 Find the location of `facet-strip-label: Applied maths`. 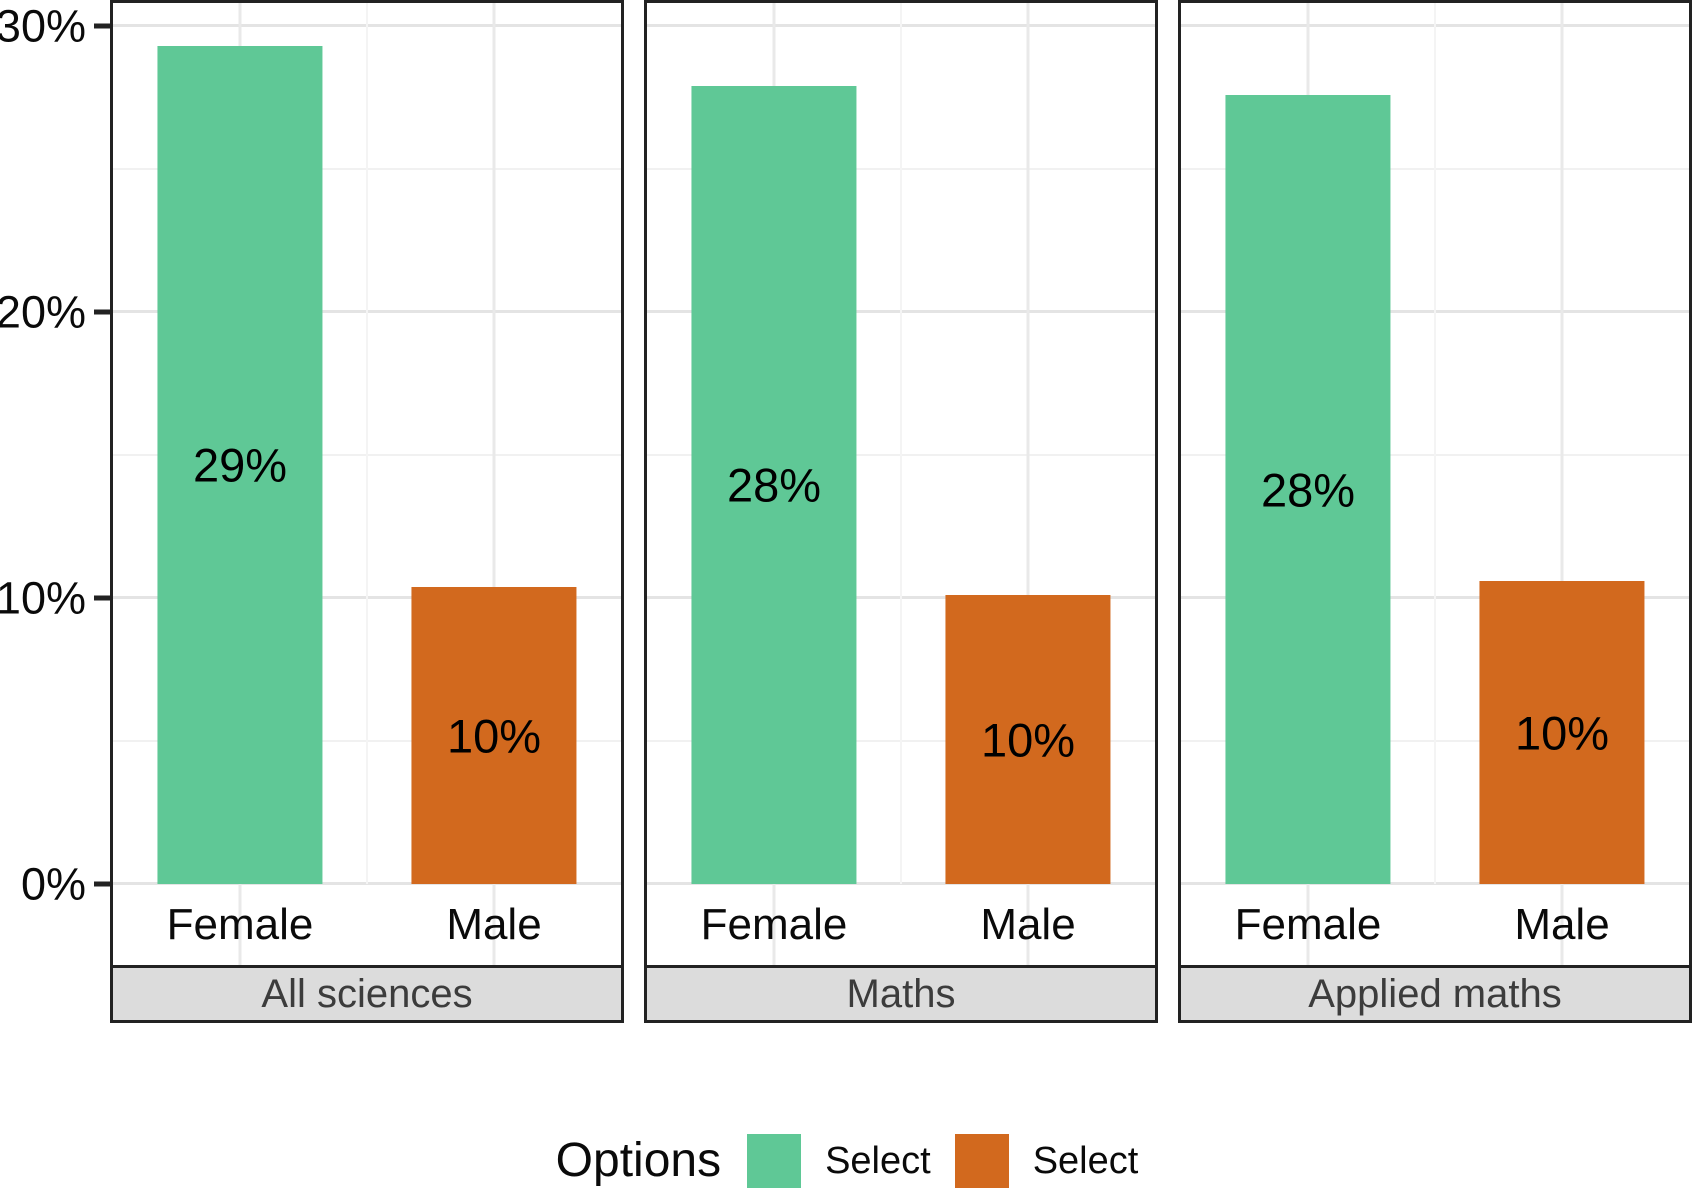

facet-strip-label: Applied maths is located at coordinates (1435, 994).